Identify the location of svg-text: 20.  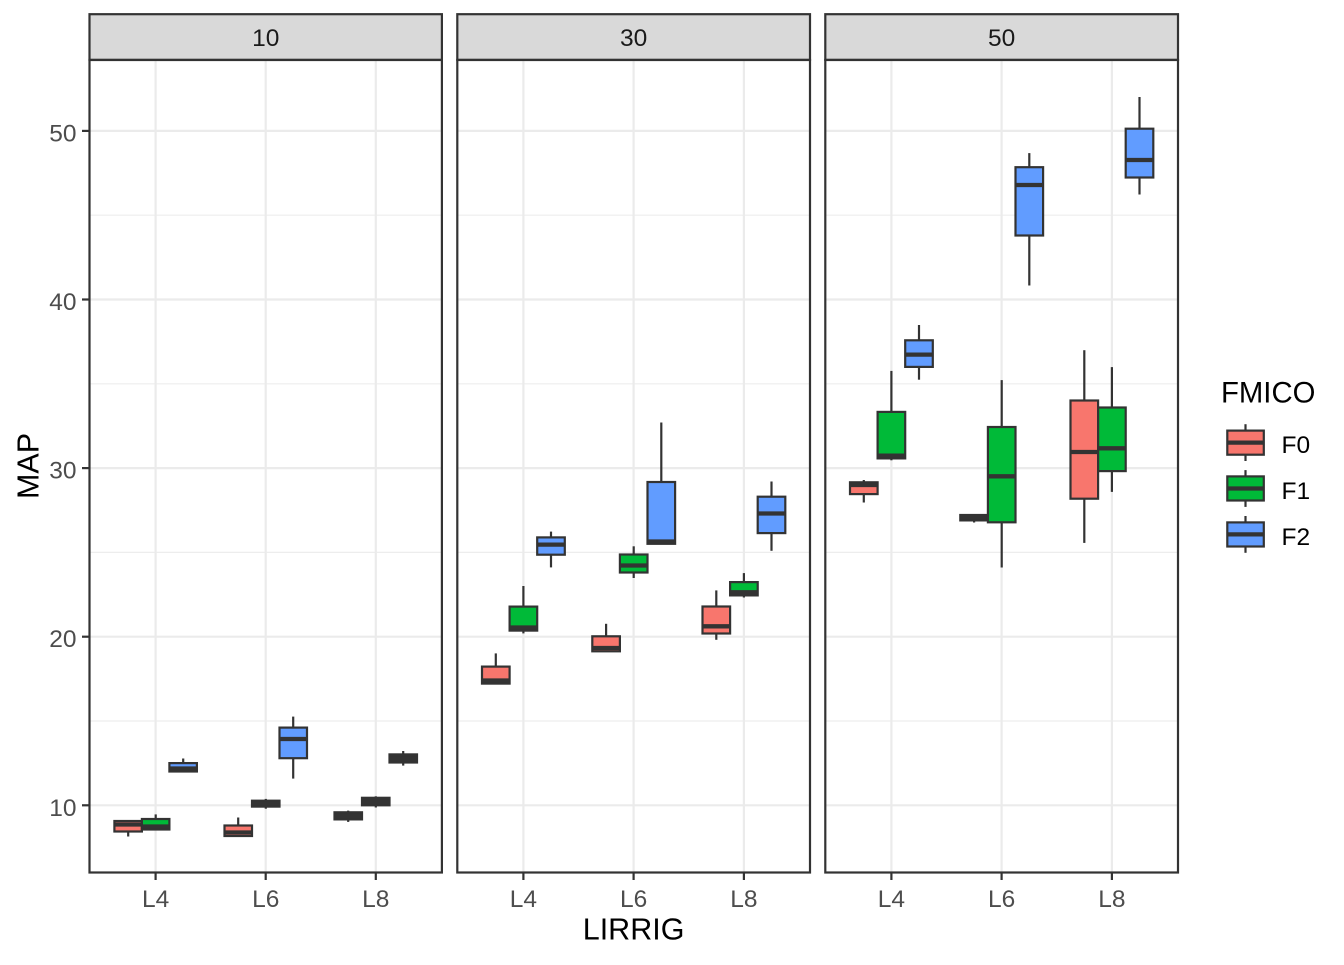
(62, 639).